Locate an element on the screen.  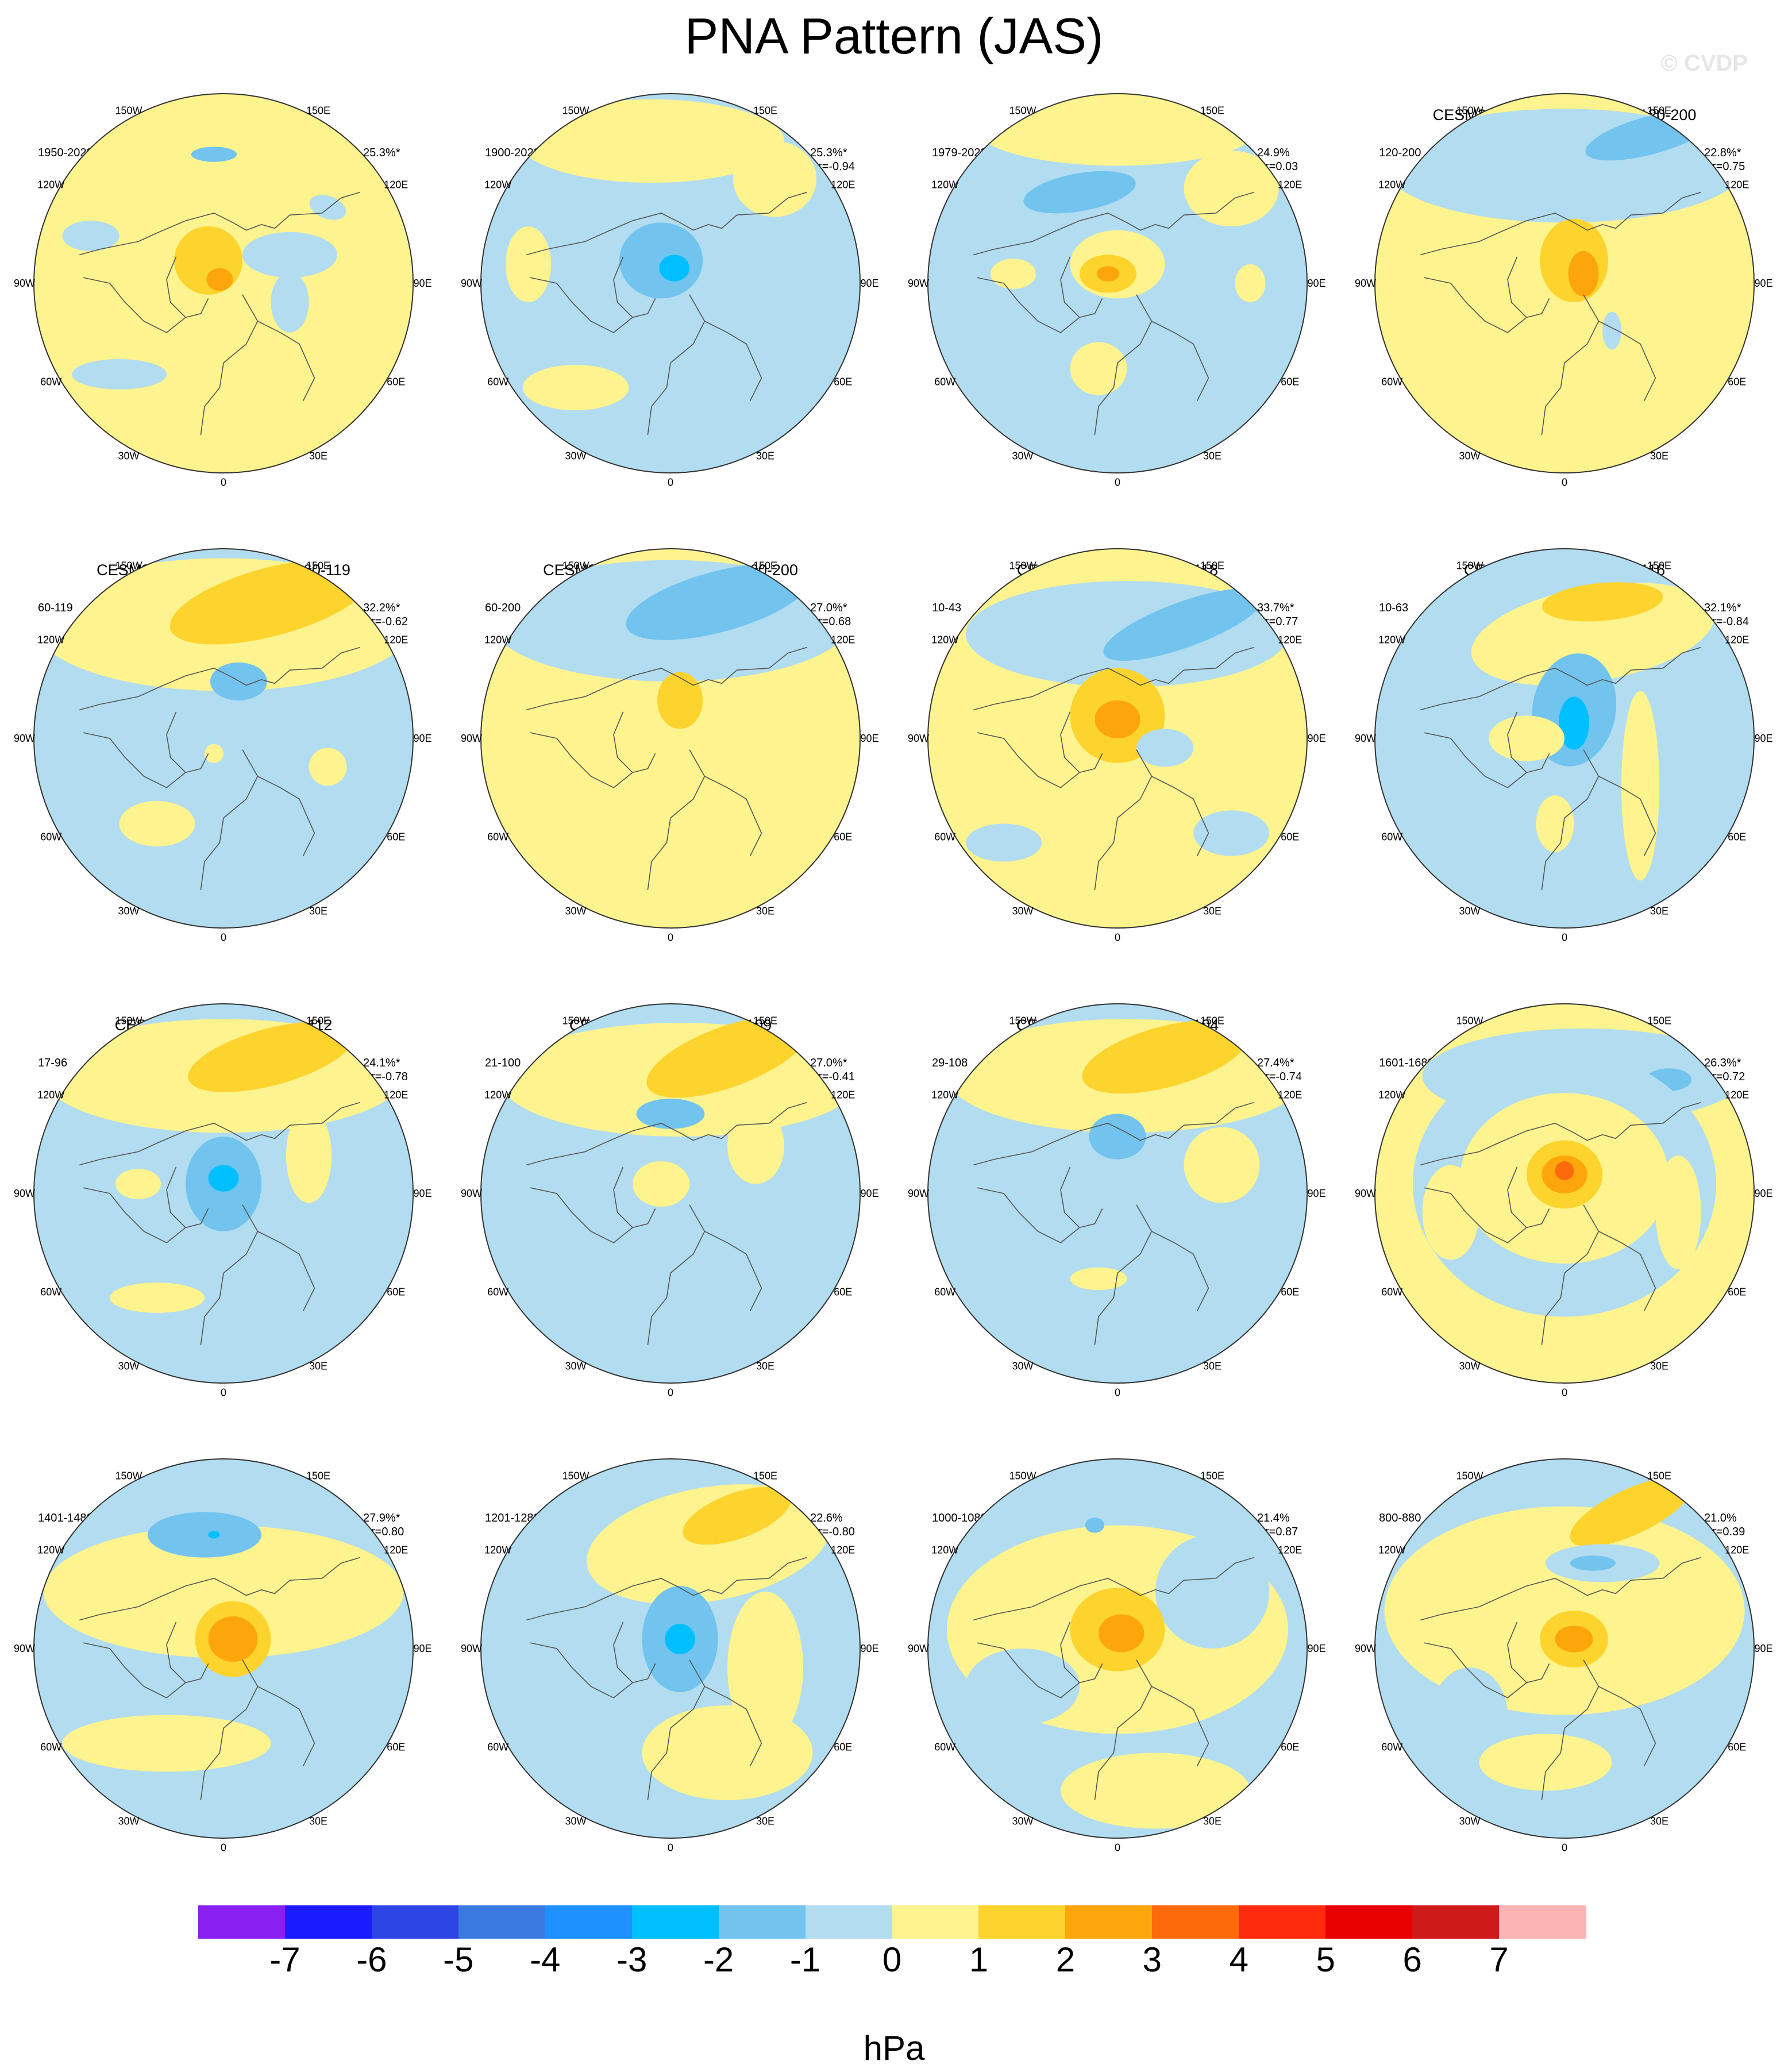
panel-variance-percent: 24.9% is located at coordinates (1273, 153).